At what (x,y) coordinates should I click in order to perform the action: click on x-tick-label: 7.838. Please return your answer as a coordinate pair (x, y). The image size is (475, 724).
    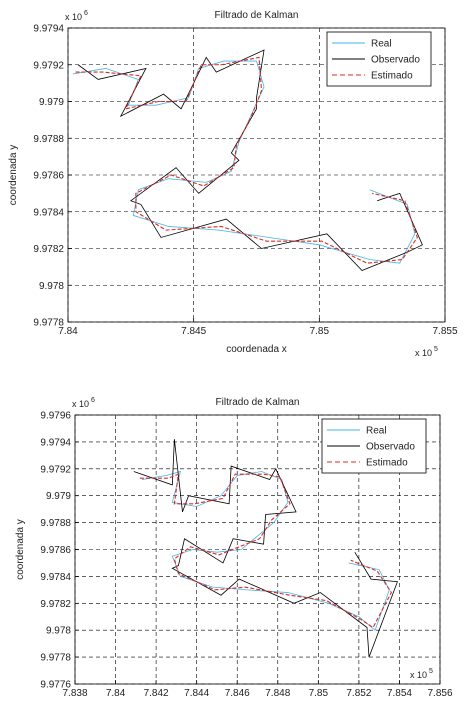
    Looking at the image, I should click on (74, 693).